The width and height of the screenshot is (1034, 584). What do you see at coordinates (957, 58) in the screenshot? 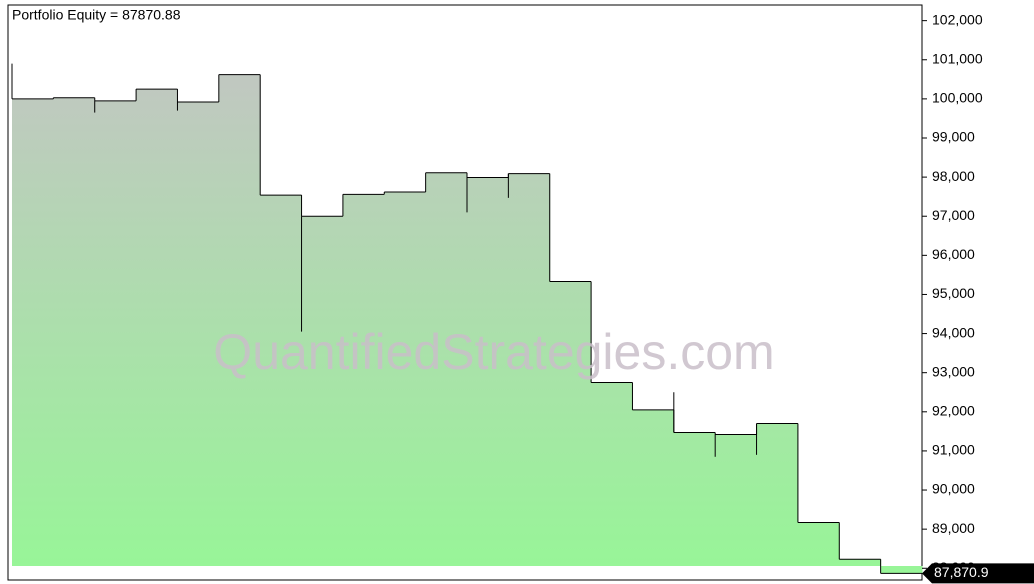
I see `y-tick-label: 101,000` at bounding box center [957, 58].